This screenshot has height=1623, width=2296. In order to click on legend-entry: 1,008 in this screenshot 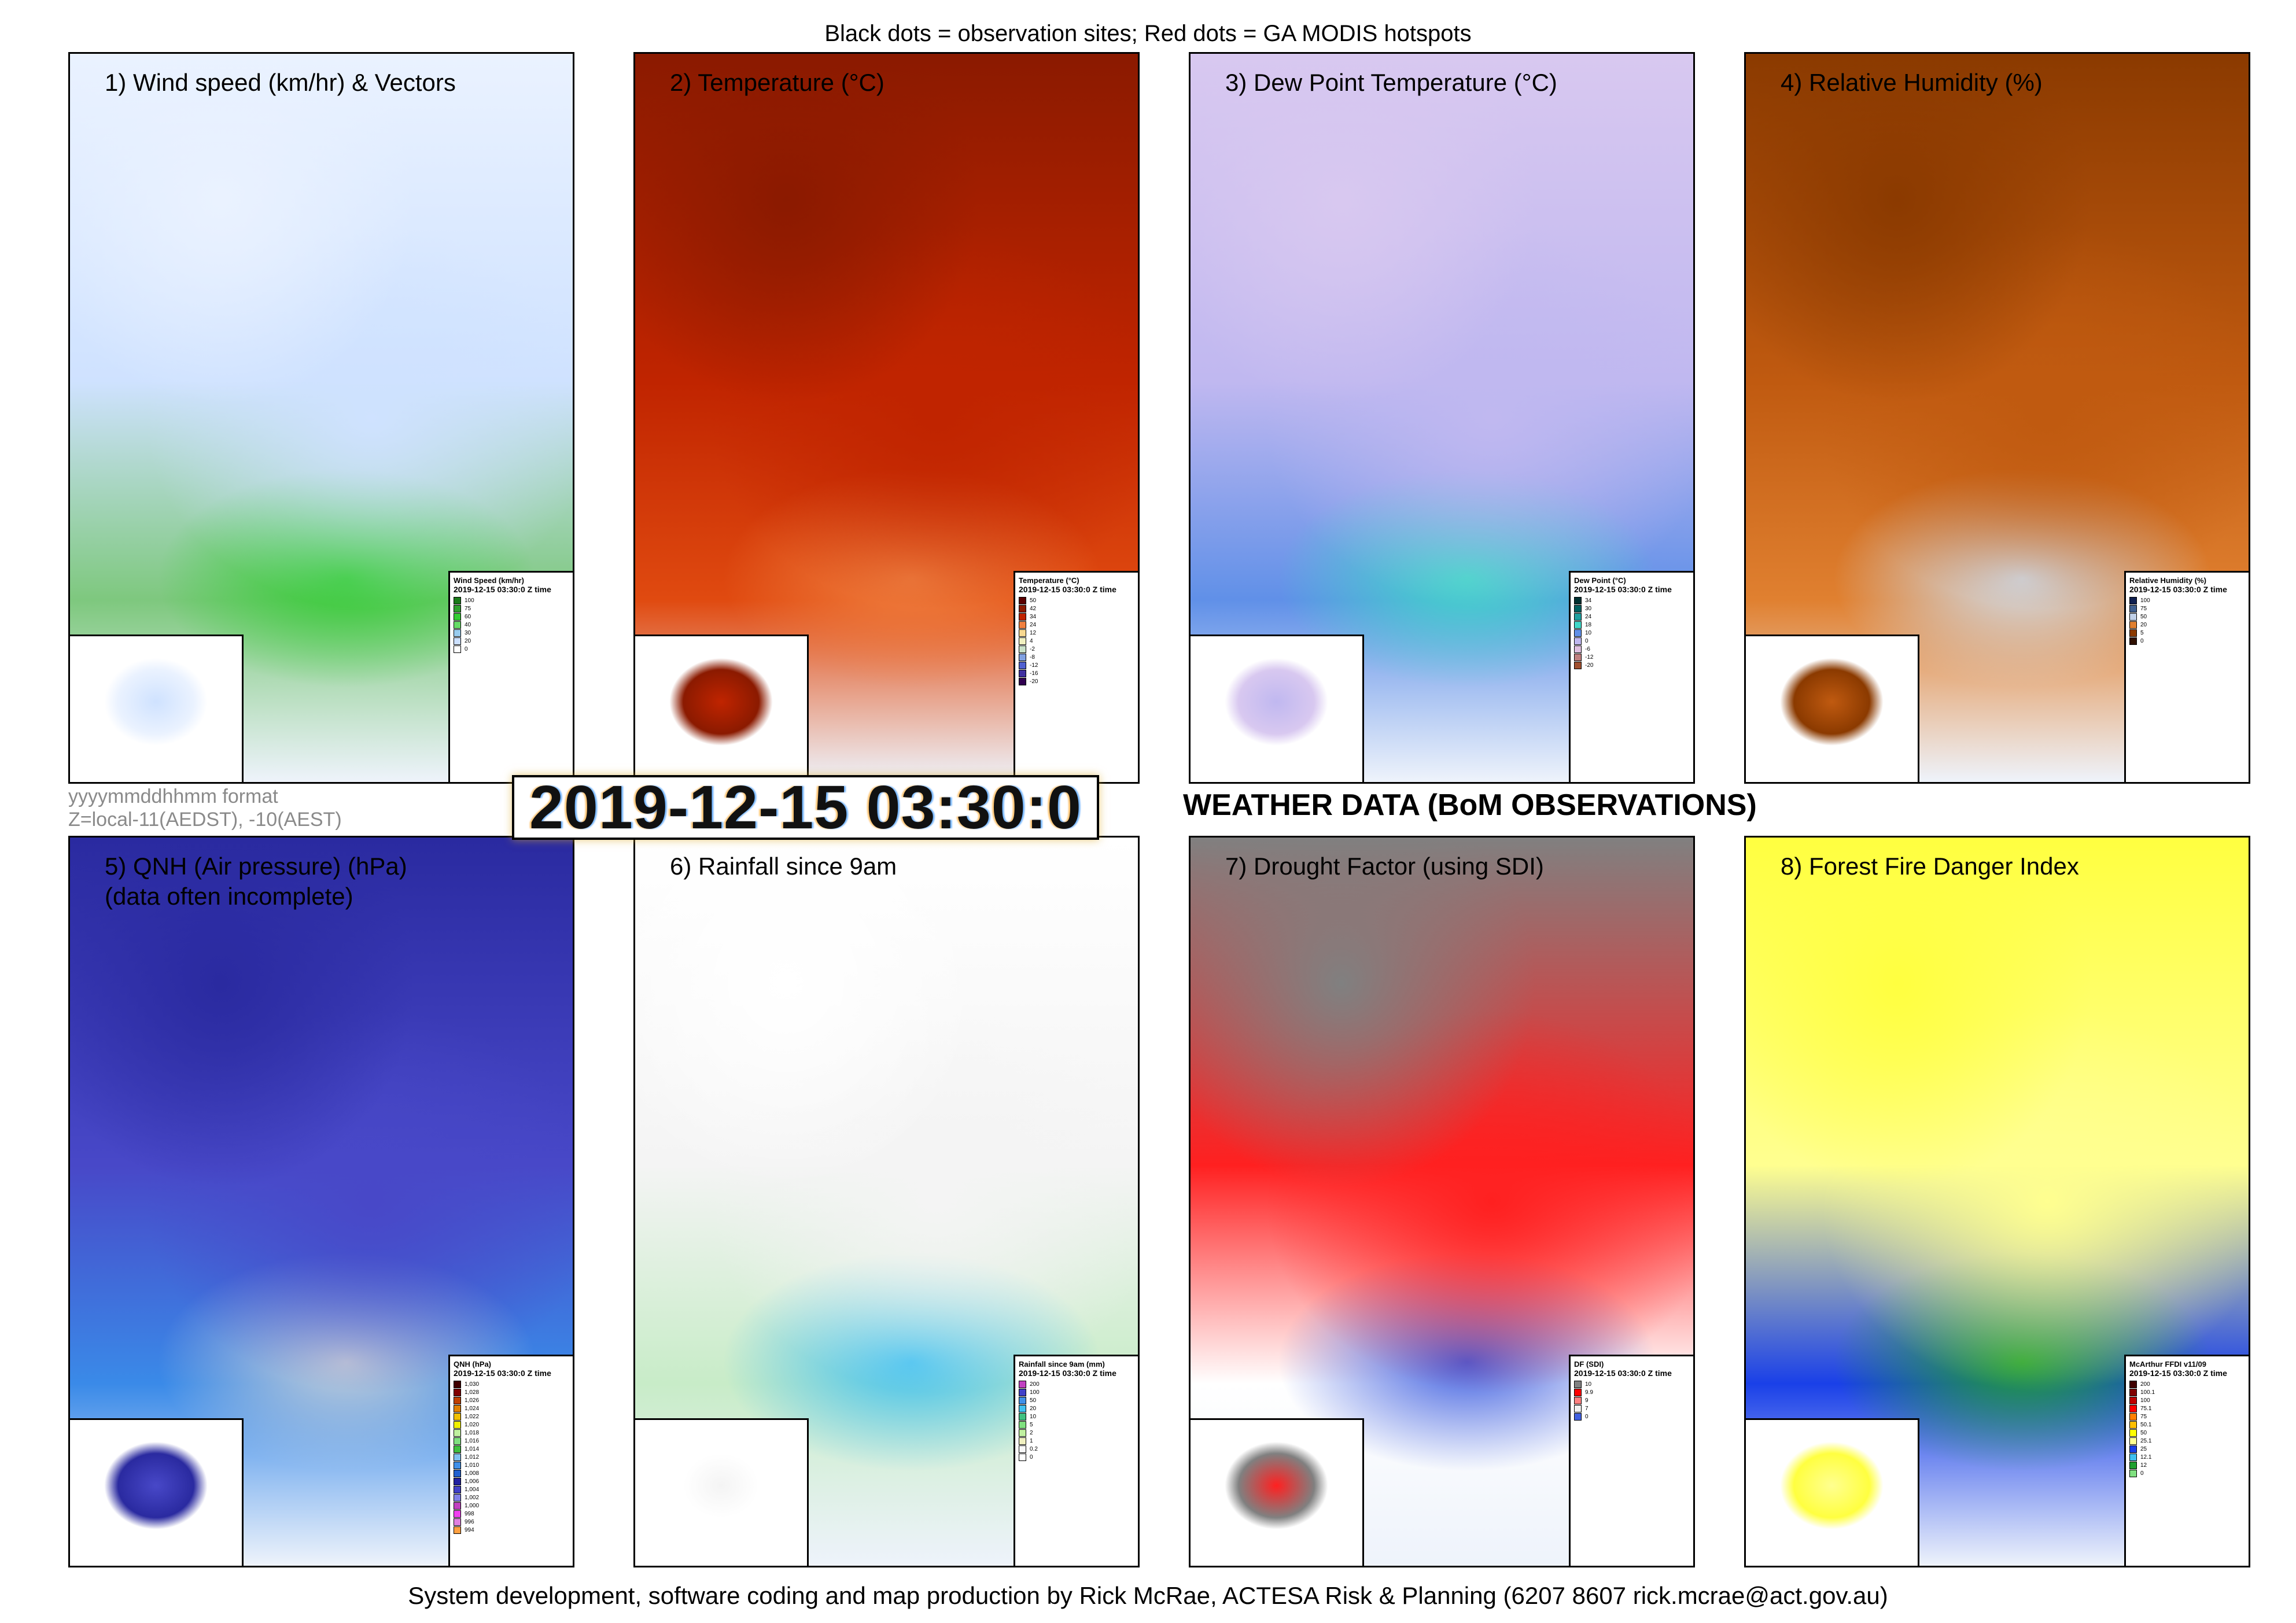, I will do `click(511, 1473)`.